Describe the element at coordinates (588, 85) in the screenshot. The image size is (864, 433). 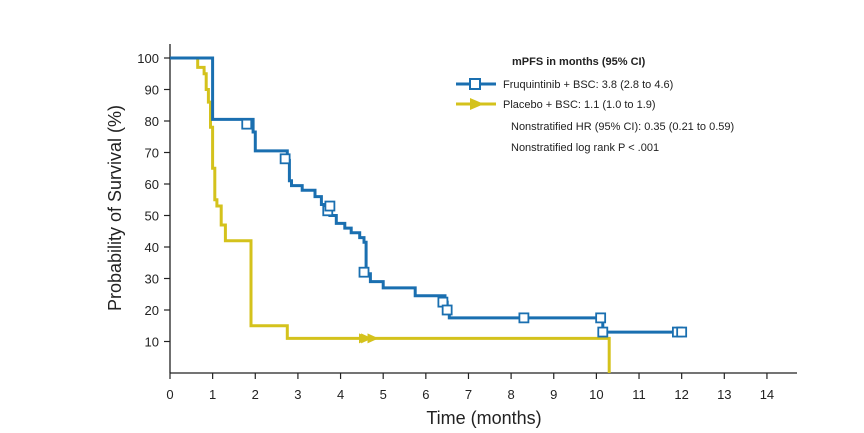
I see `legend-label-fruquintinib: Fruquintinib + BSC: 3.8 (2.8 to 4.6)` at that location.